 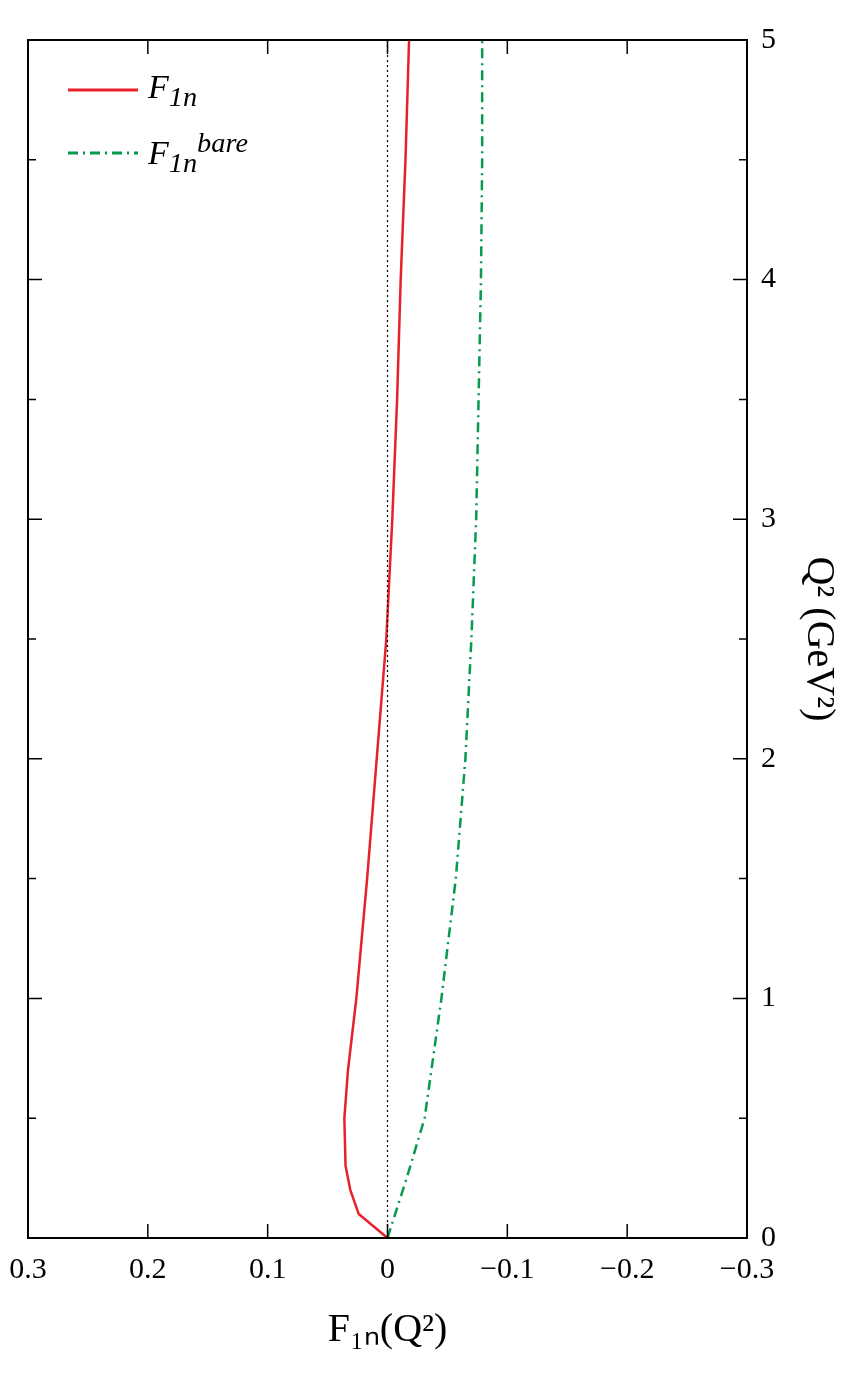 What do you see at coordinates (768, 1235) in the screenshot?
I see `y-tick-label: 0` at bounding box center [768, 1235].